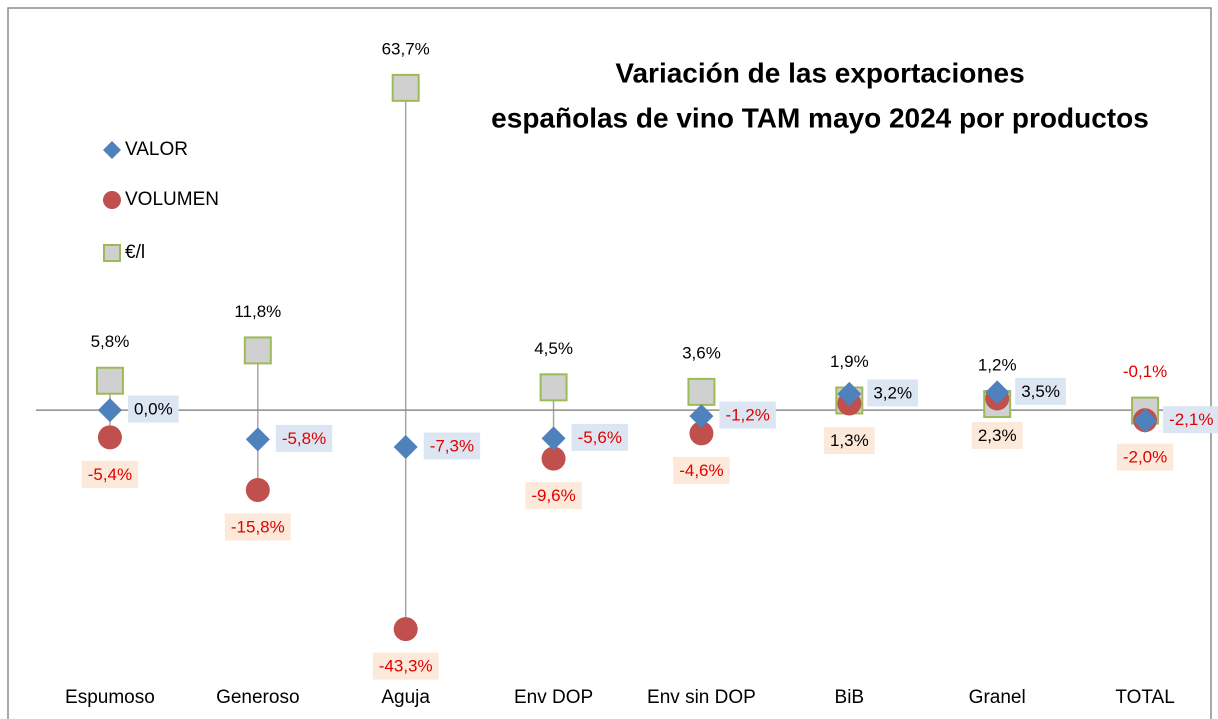 The image size is (1218, 719). What do you see at coordinates (405, 697) in the screenshot?
I see `x-tick-label: Aguja` at bounding box center [405, 697].